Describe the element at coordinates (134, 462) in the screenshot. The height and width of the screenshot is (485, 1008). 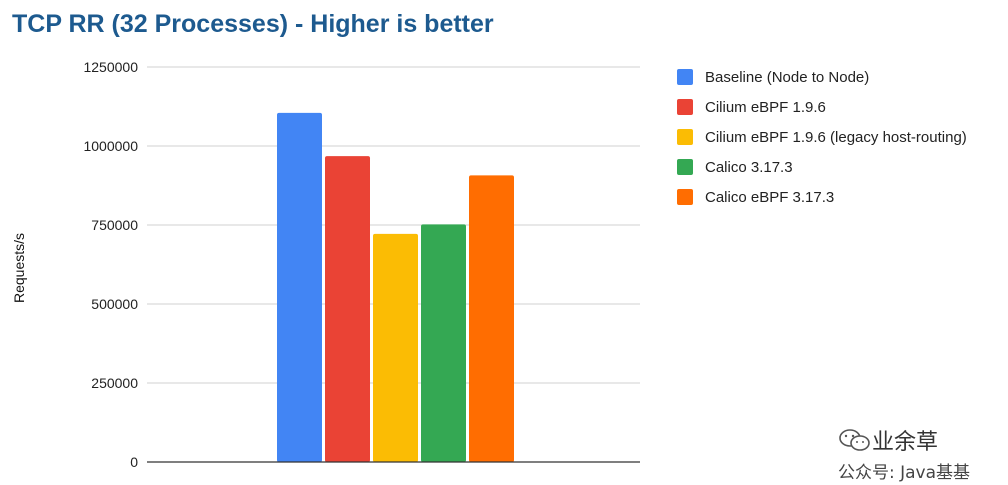
I see `y-tick-label: 0` at that location.